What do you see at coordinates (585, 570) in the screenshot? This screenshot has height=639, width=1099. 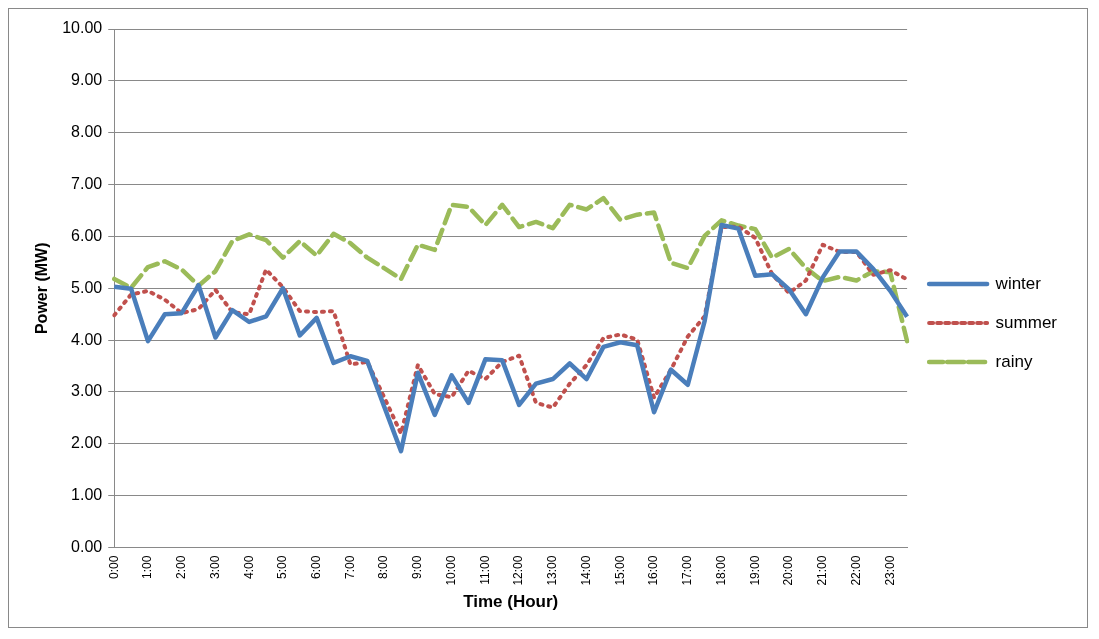 I see `x-tick-label: 14:00` at bounding box center [585, 570].